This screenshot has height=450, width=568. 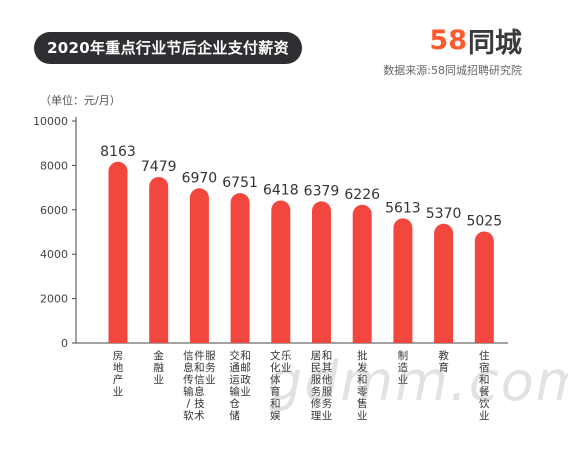 What do you see at coordinates (403, 367) in the screenshot?
I see `category-label: 制造业` at bounding box center [403, 367].